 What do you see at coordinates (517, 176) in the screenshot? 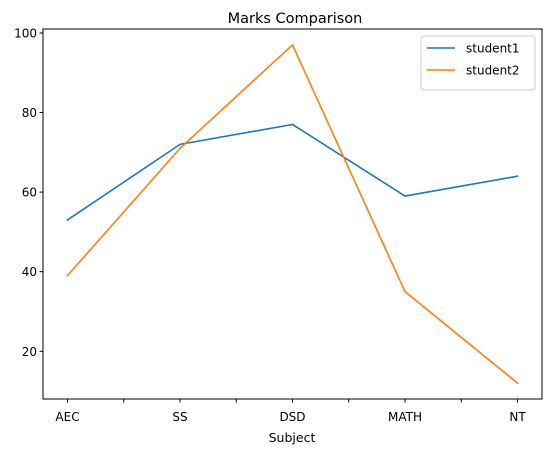
I see `data-point-student1-NT` at bounding box center [517, 176].